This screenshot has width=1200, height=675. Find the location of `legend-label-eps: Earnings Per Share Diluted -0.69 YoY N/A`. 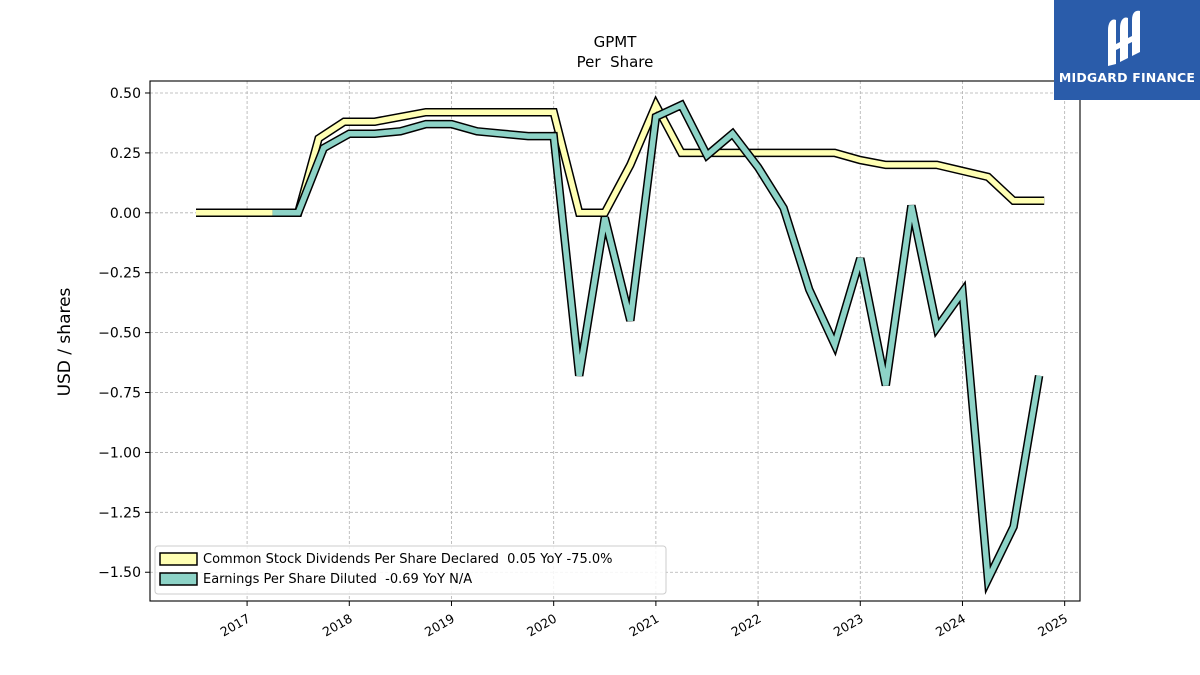

legend-label-eps: Earnings Per Share Diluted -0.69 YoY N/A is located at coordinates (337, 579).